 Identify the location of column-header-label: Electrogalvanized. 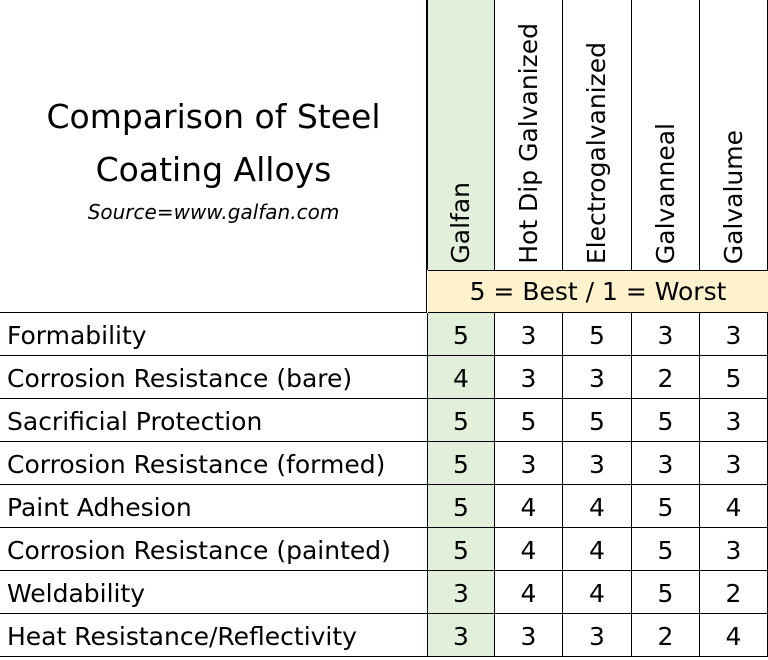
(596, 152).